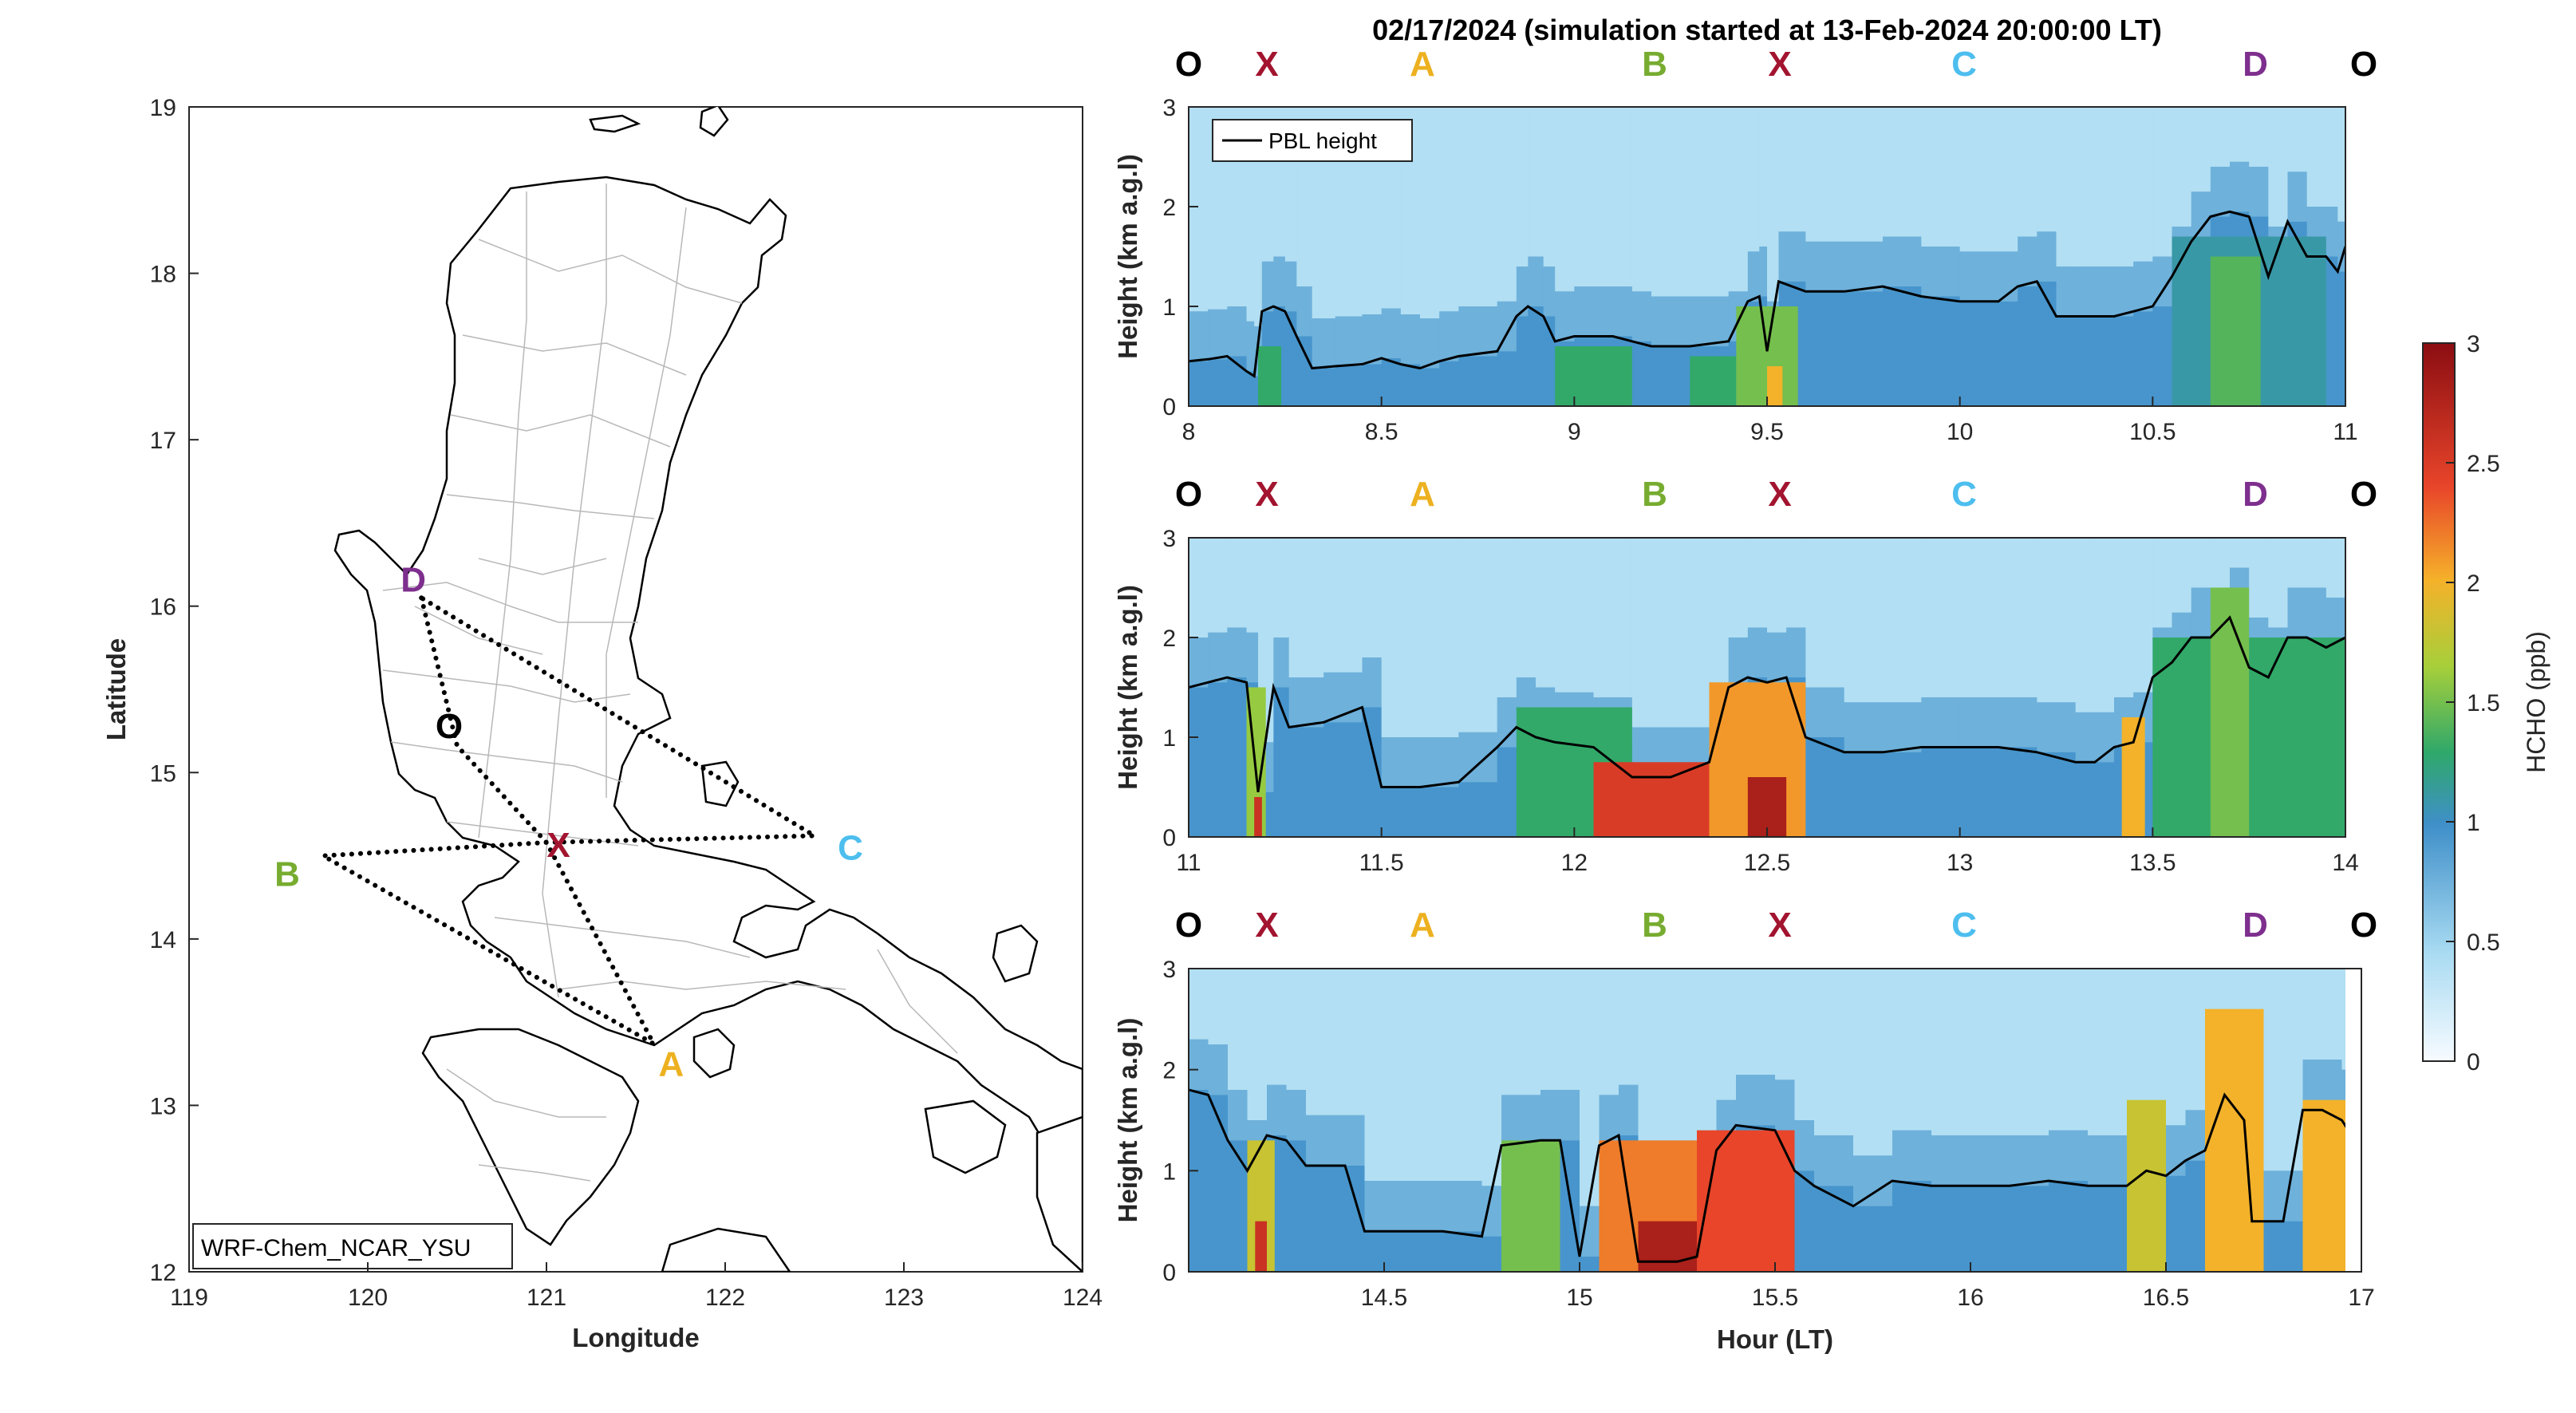  I want to click on masbate-landmass, so click(965, 1136).